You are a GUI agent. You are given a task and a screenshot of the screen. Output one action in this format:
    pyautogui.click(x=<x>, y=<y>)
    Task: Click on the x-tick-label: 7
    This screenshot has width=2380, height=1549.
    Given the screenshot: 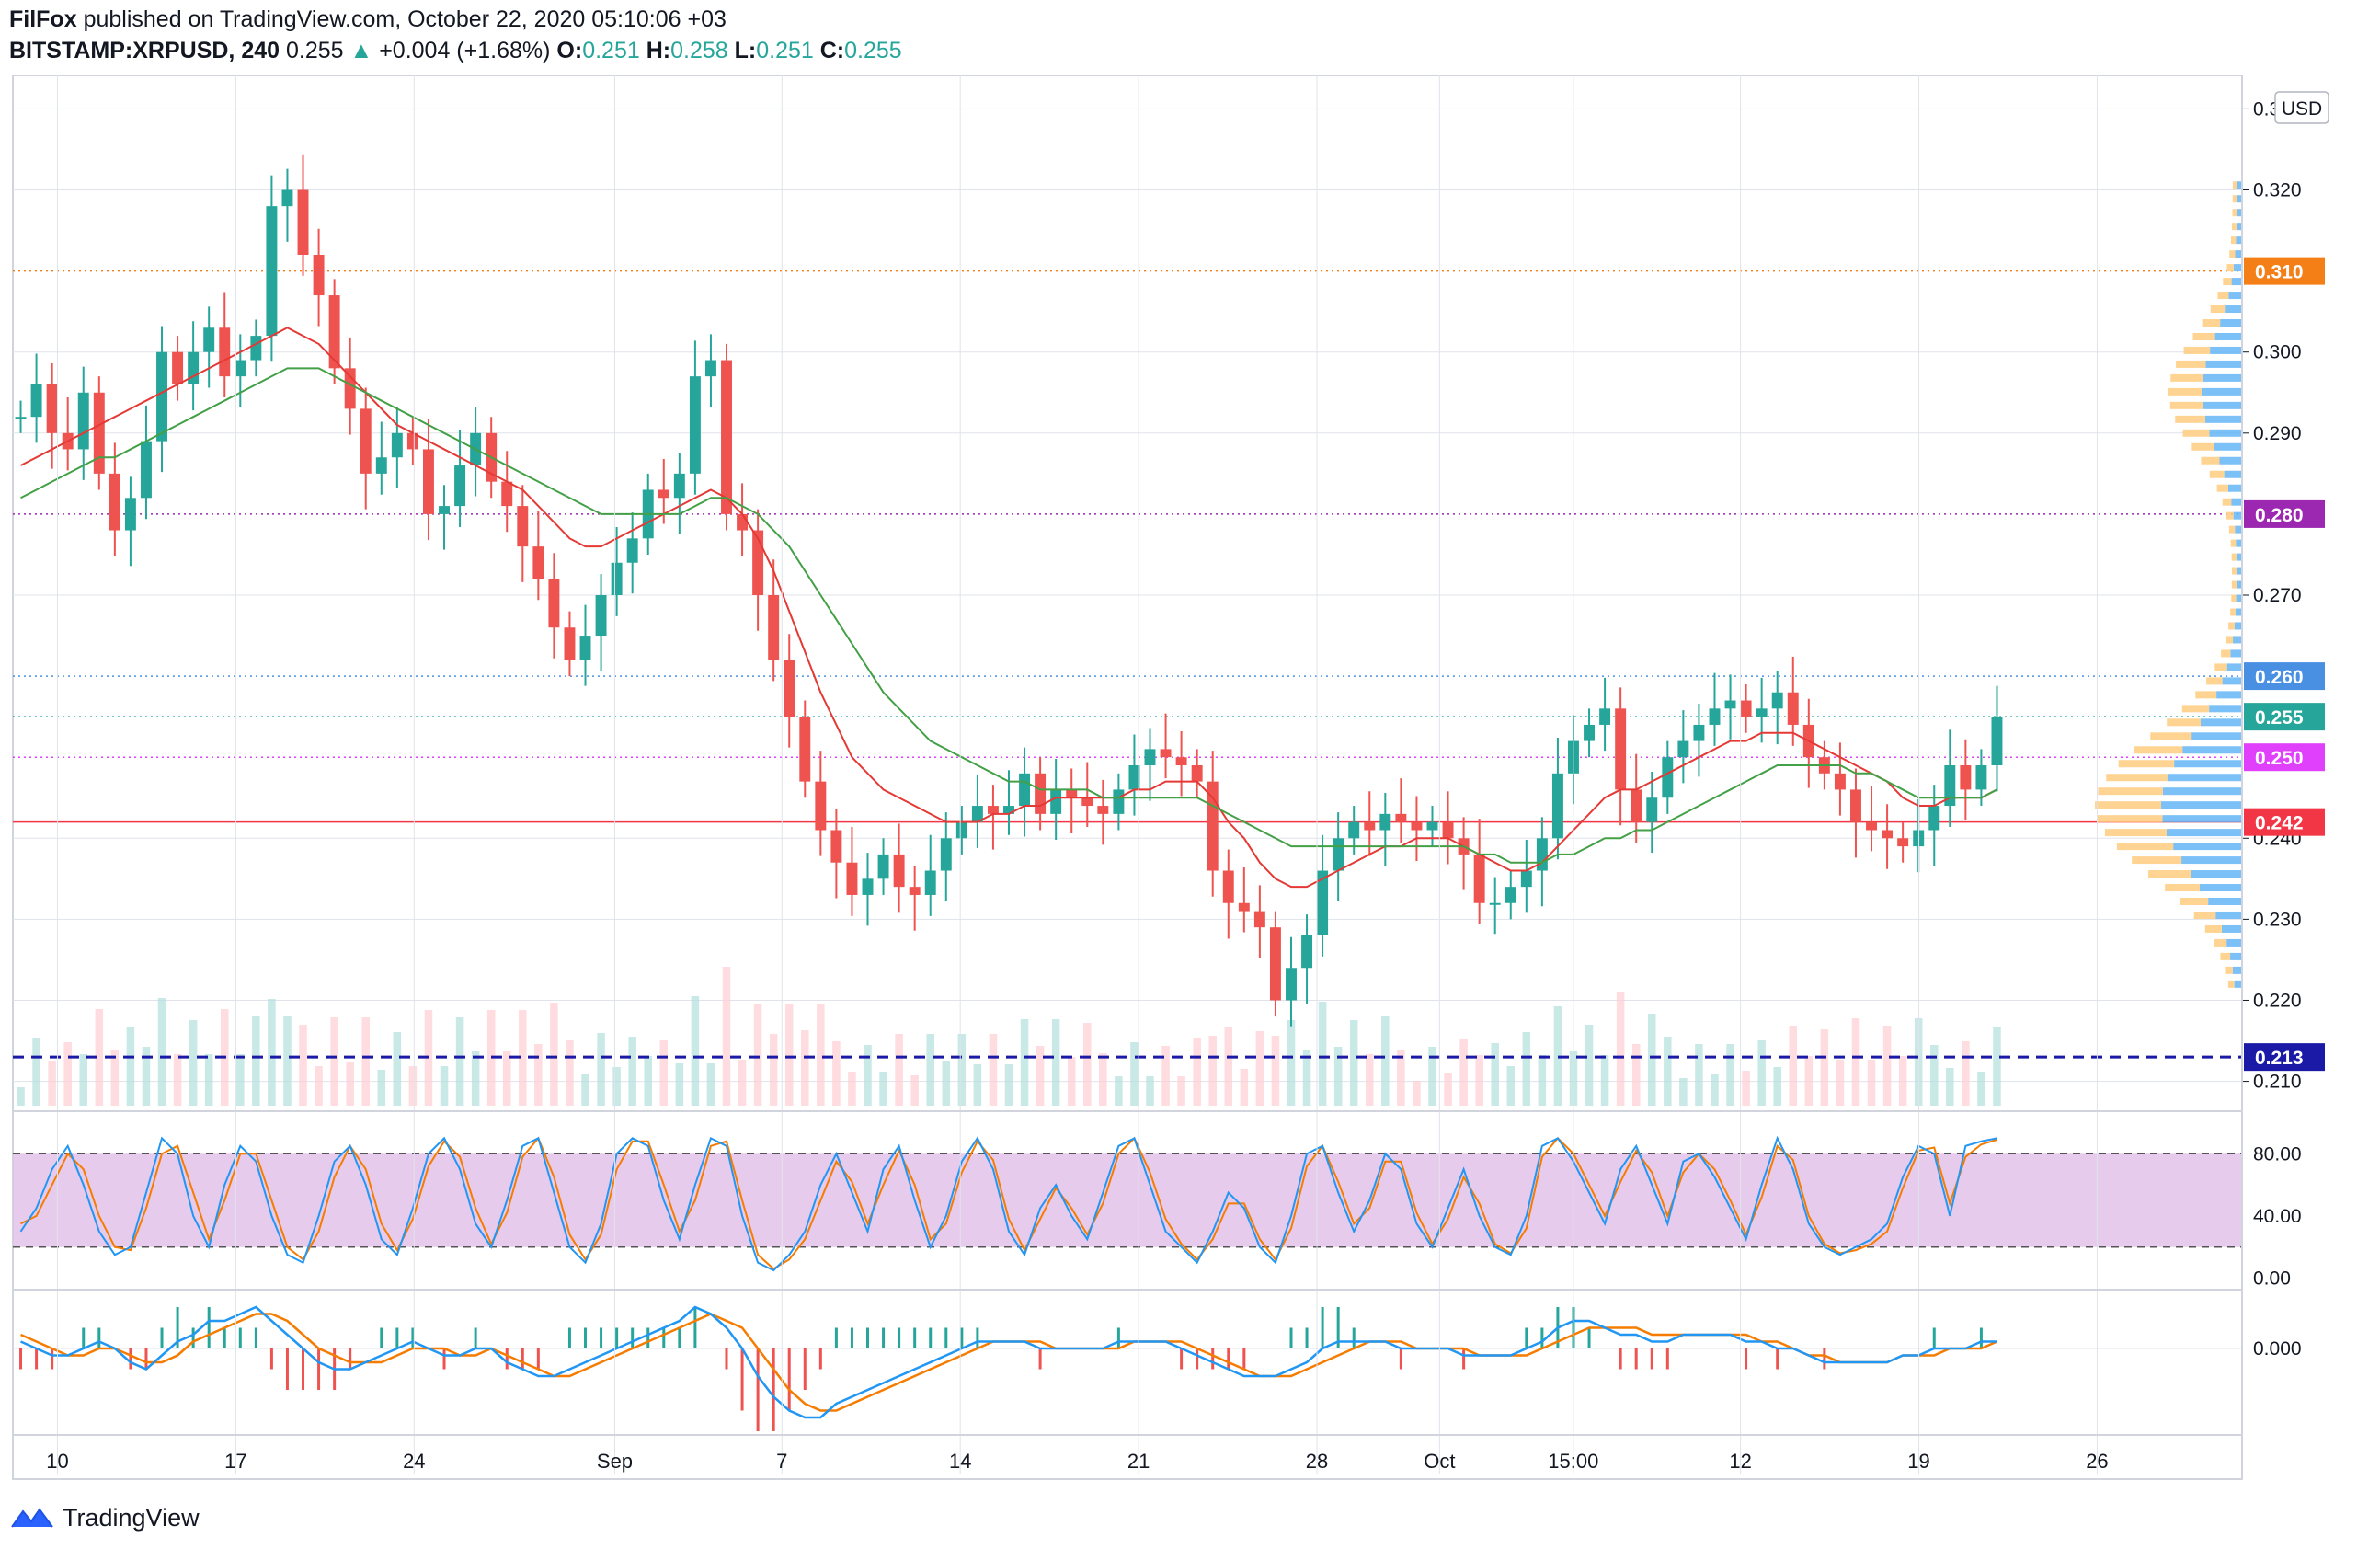 What is the action you would take?
    pyautogui.click(x=781, y=1462)
    